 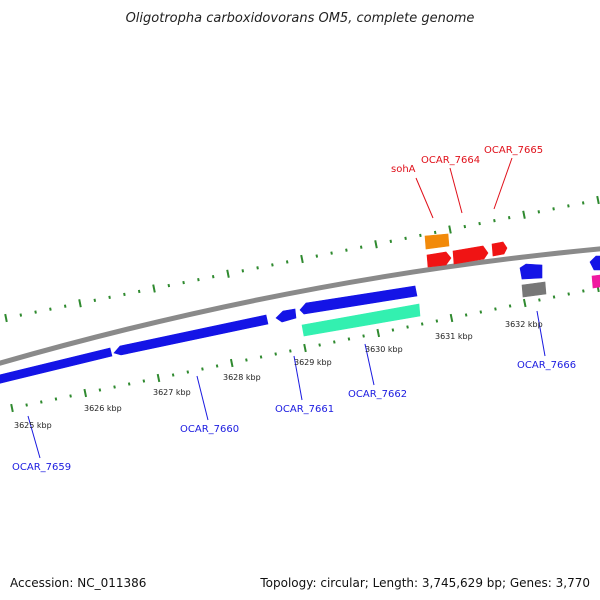 I want to click on position-label: 3625 kbp, so click(x=33, y=425).